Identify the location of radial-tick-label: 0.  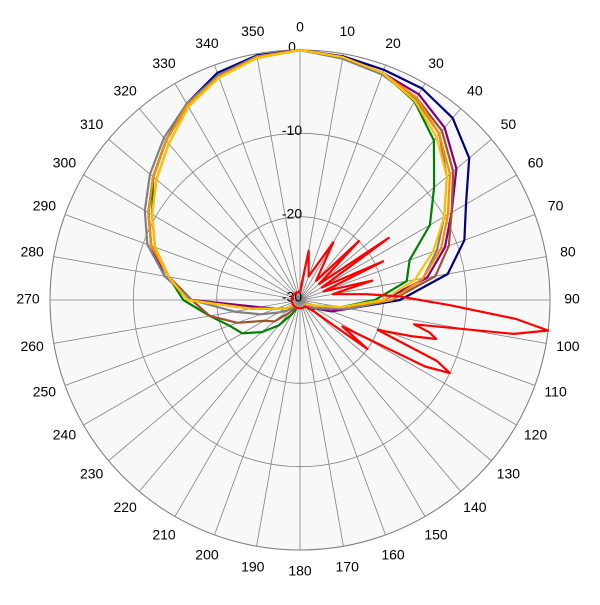
(292, 47).